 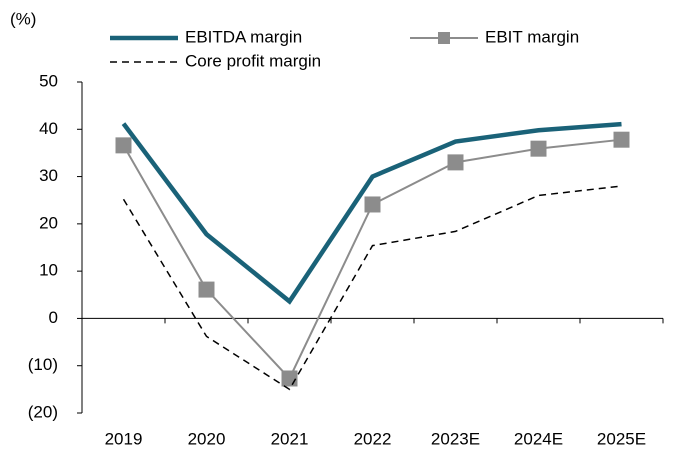 I want to click on y-tick-label: 40, so click(x=48, y=128).